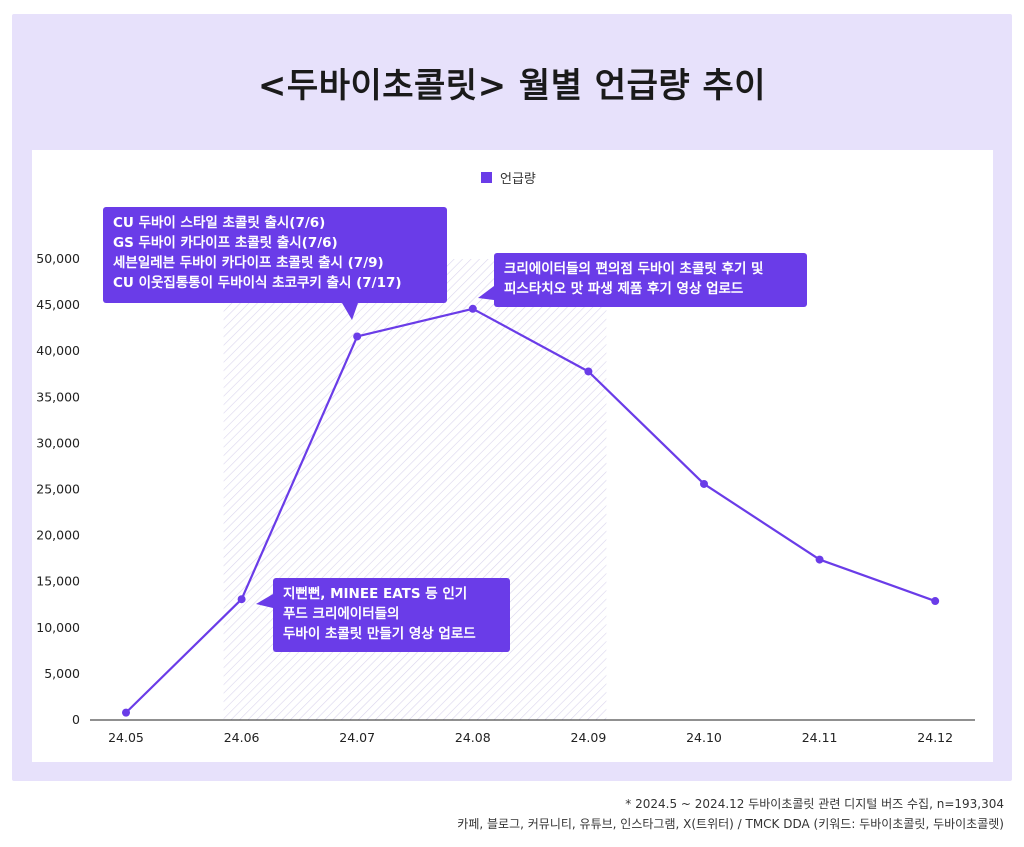  What do you see at coordinates (350, 311) in the screenshot?
I see `callout-july-pointer` at bounding box center [350, 311].